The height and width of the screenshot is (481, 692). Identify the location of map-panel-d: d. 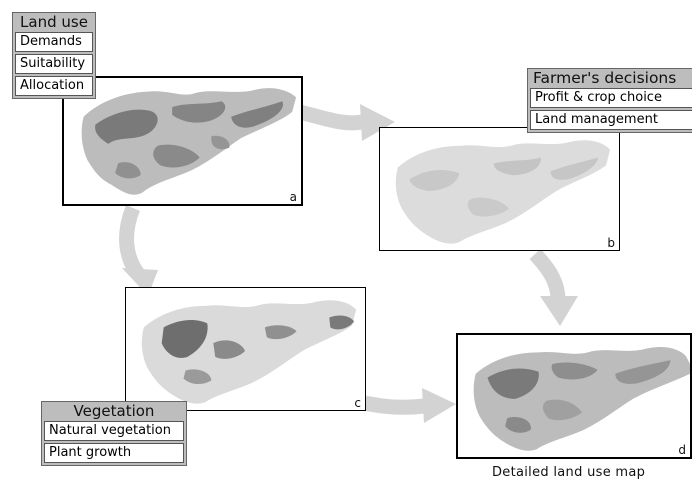
(574, 396).